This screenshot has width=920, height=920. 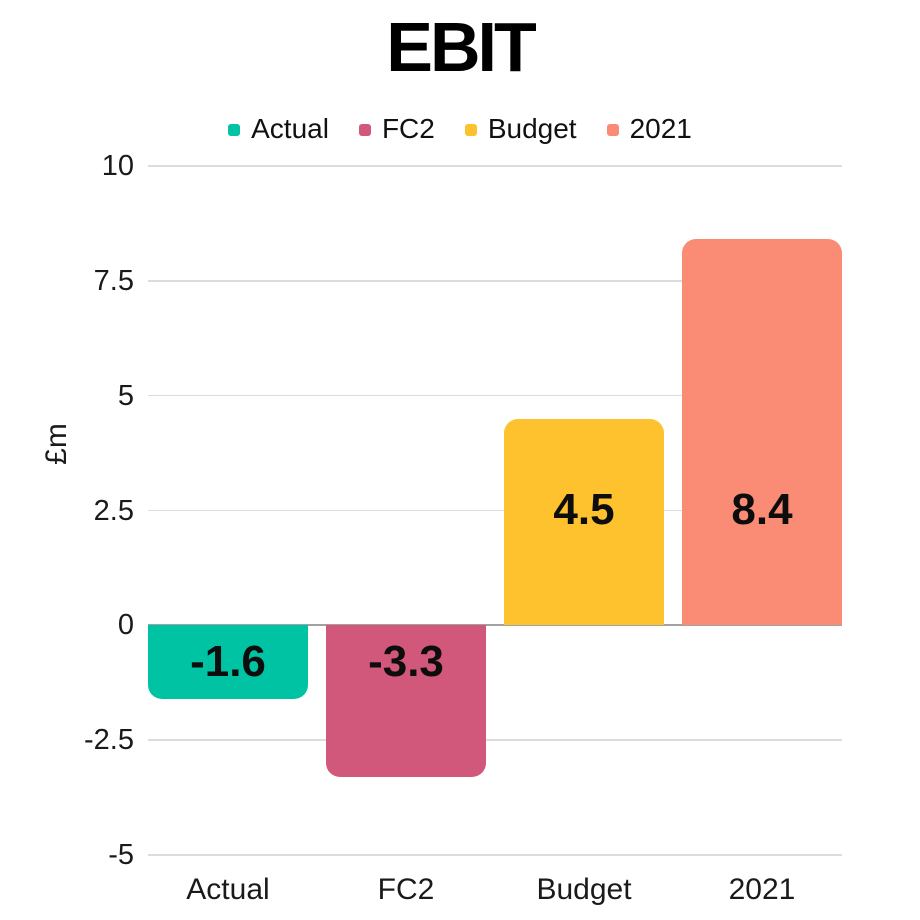 I want to click on bar-value-label: 8.4, so click(x=762, y=509).